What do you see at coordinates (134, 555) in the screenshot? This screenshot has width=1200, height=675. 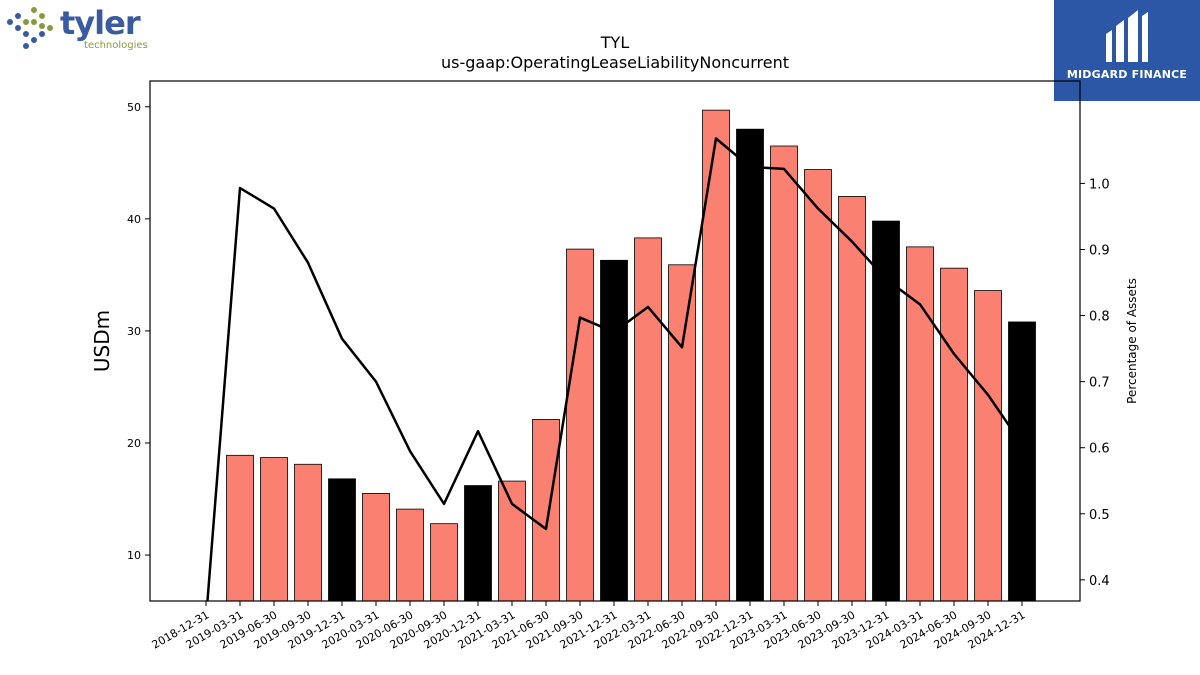 I see `y-tick-label-10: 10` at bounding box center [134, 555].